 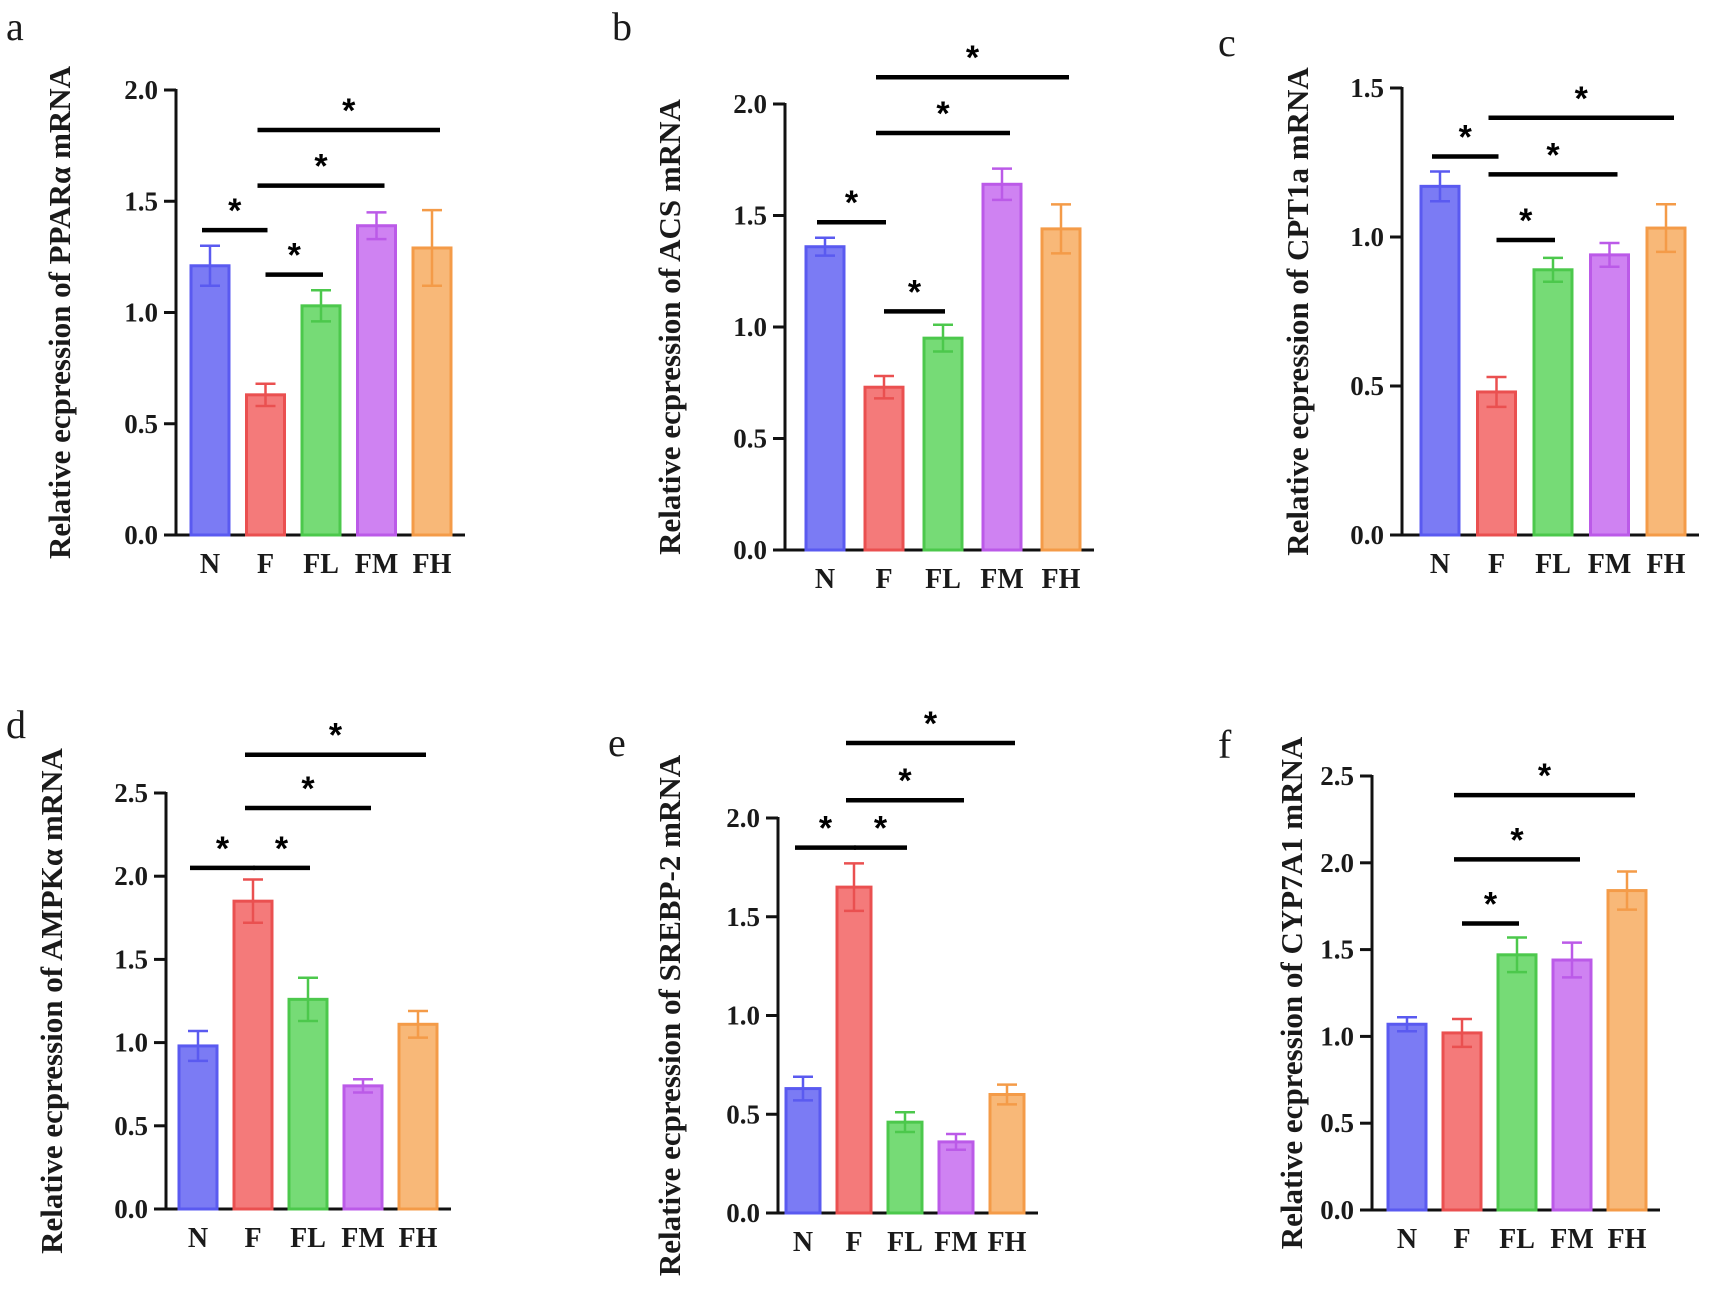 I want to click on panel-letter: c, so click(x=1227, y=42).